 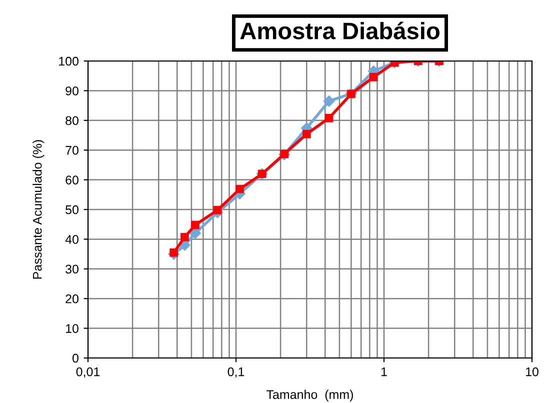 What do you see at coordinates (72, 91) in the screenshot?
I see `y-tick-label: 90` at bounding box center [72, 91].